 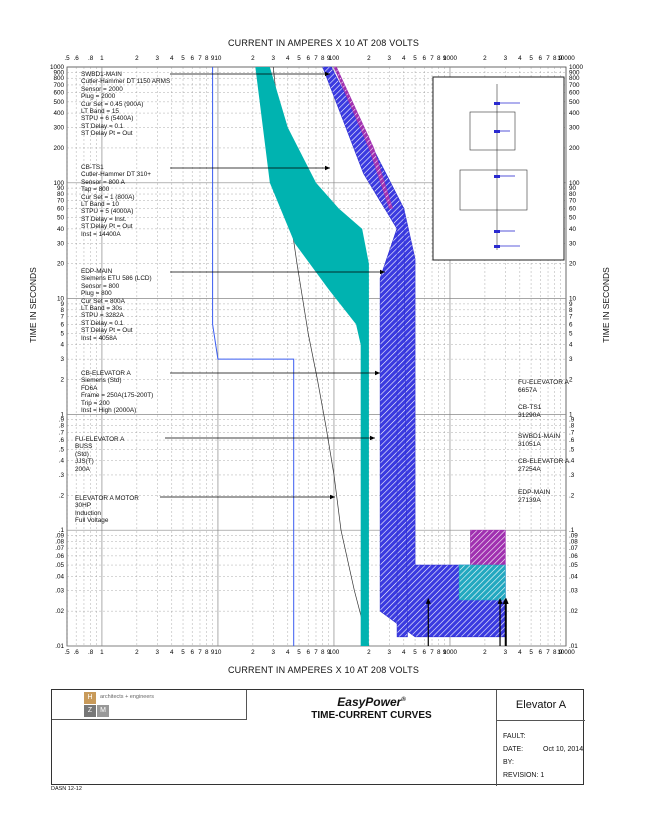 I want to click on x-tick-label: 1, so click(x=102, y=58).